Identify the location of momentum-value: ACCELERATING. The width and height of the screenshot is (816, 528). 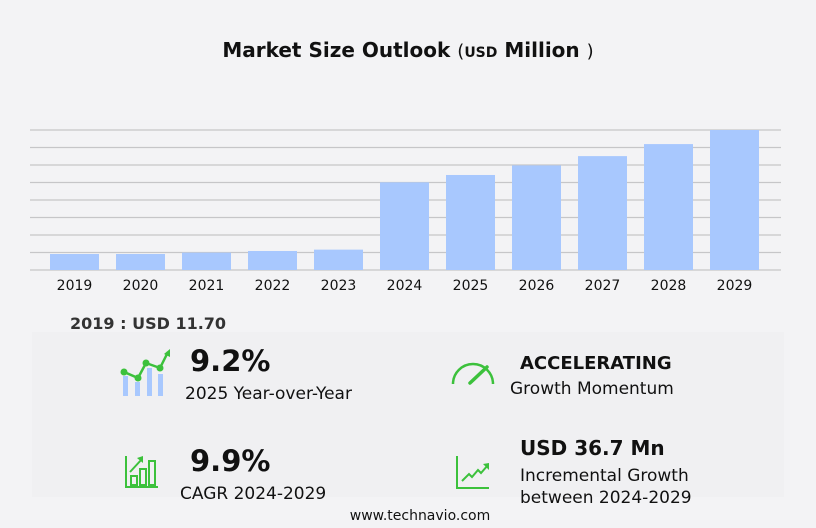
(596, 363).